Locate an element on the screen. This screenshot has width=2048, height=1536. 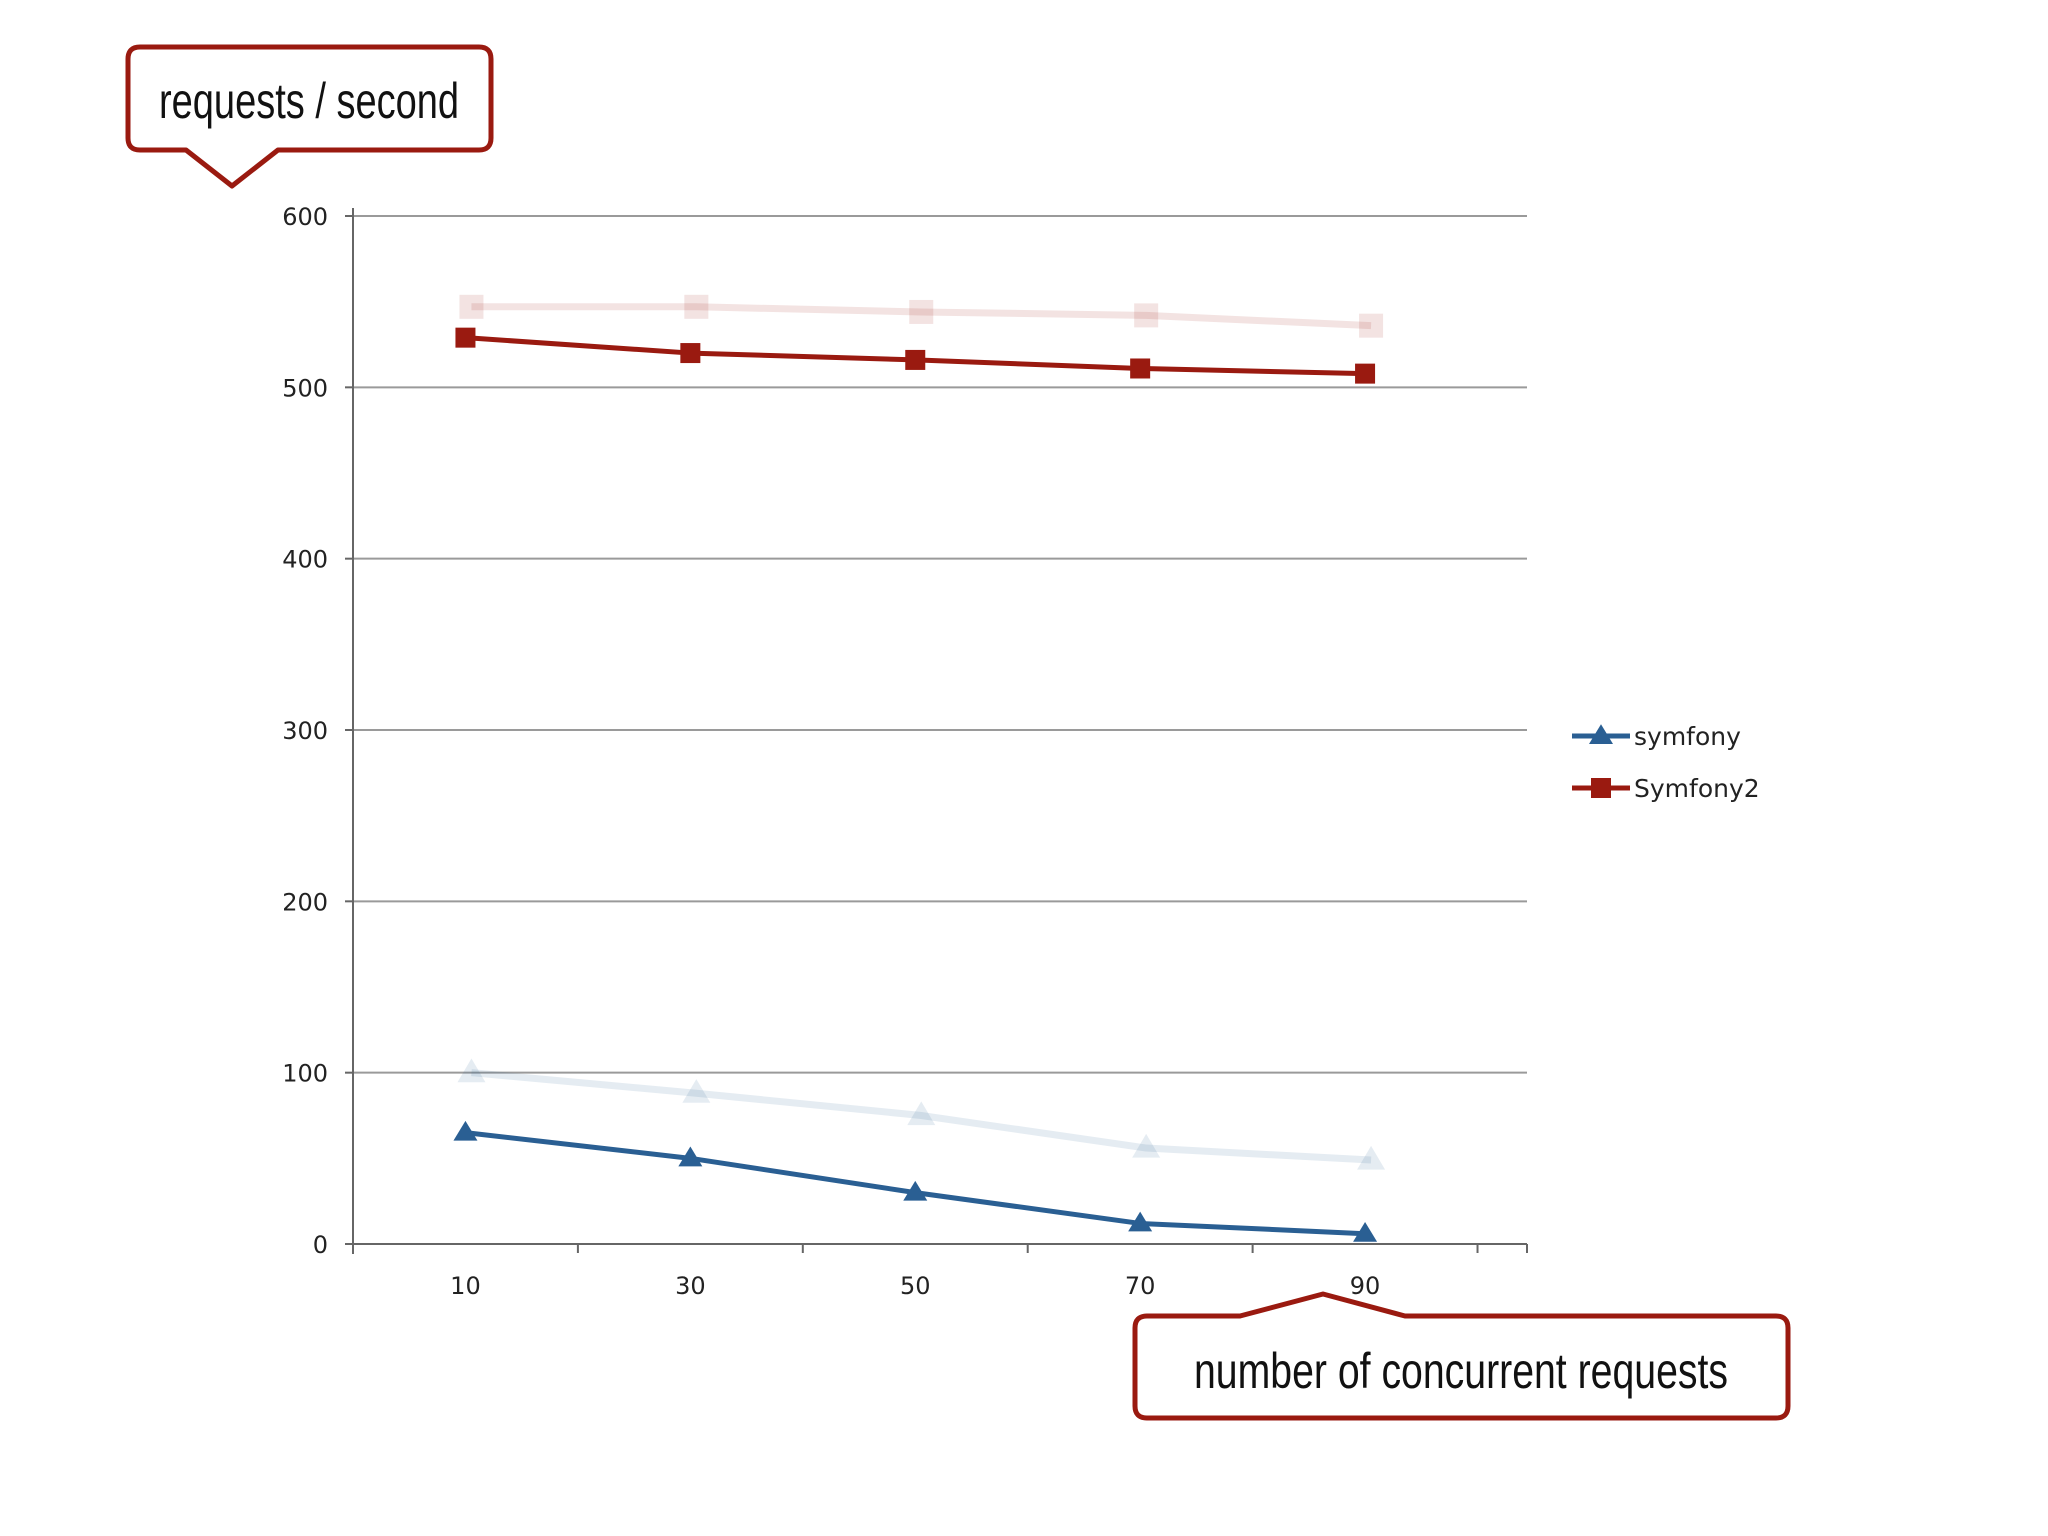
x-axis-title: number of concurrent requests is located at coordinates (1461, 1371).